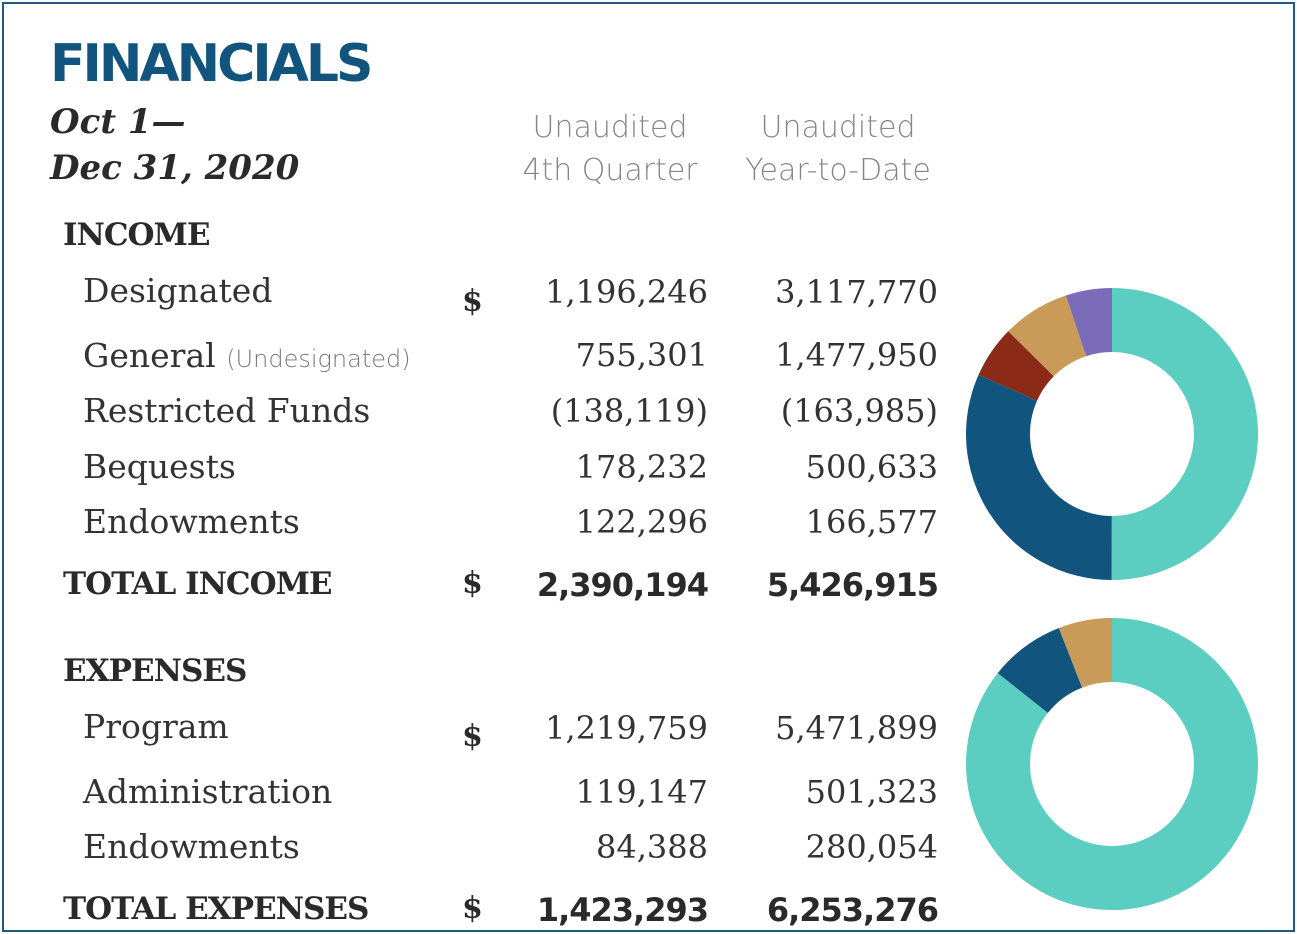  Describe the element at coordinates (1039, 477) in the screenshot. I see `income-slice-general` at that location.